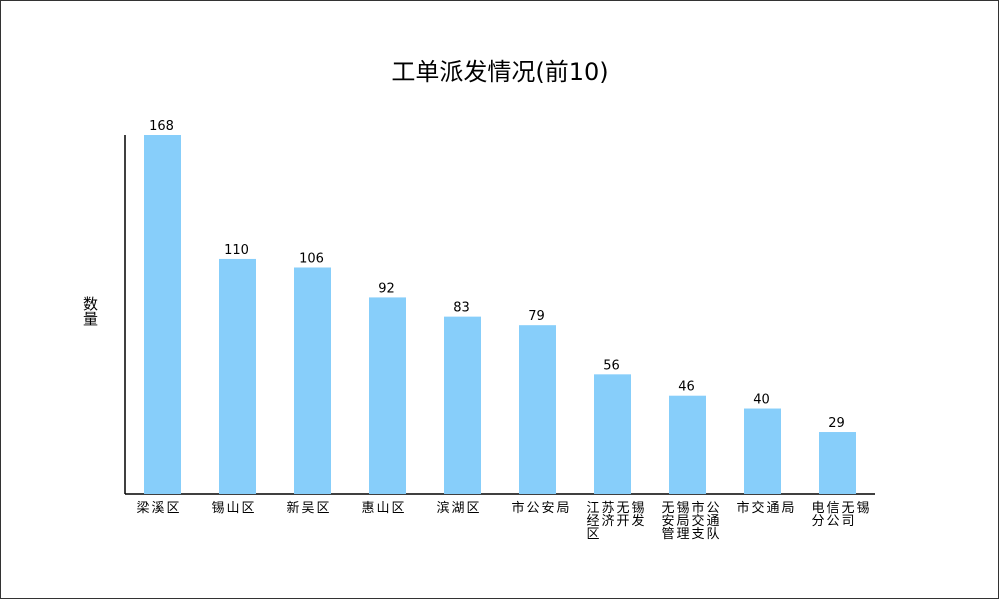  What do you see at coordinates (90, 311) in the screenshot?
I see `y-axis-label: 数量` at bounding box center [90, 311].